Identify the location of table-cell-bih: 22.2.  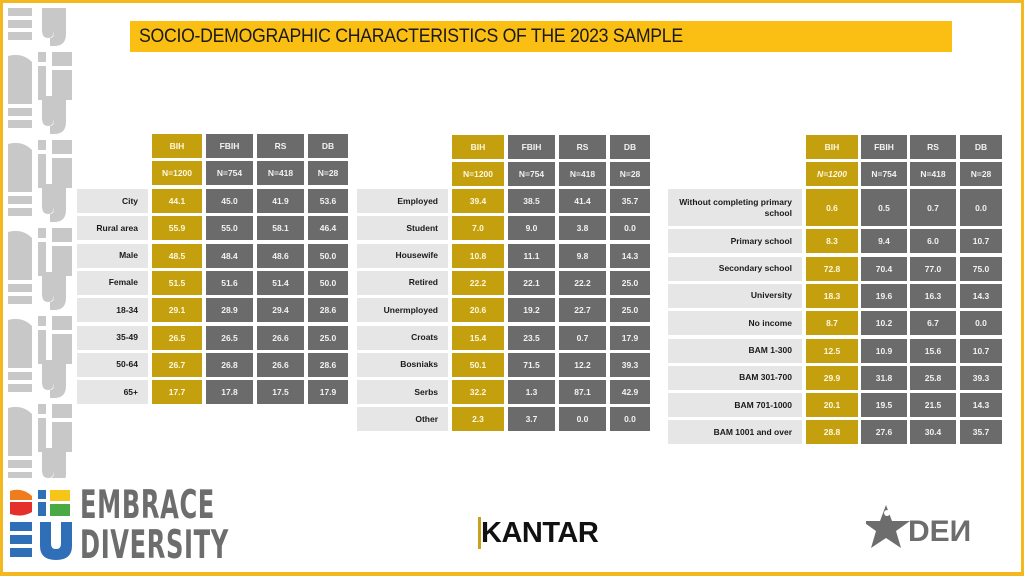
(478, 282).